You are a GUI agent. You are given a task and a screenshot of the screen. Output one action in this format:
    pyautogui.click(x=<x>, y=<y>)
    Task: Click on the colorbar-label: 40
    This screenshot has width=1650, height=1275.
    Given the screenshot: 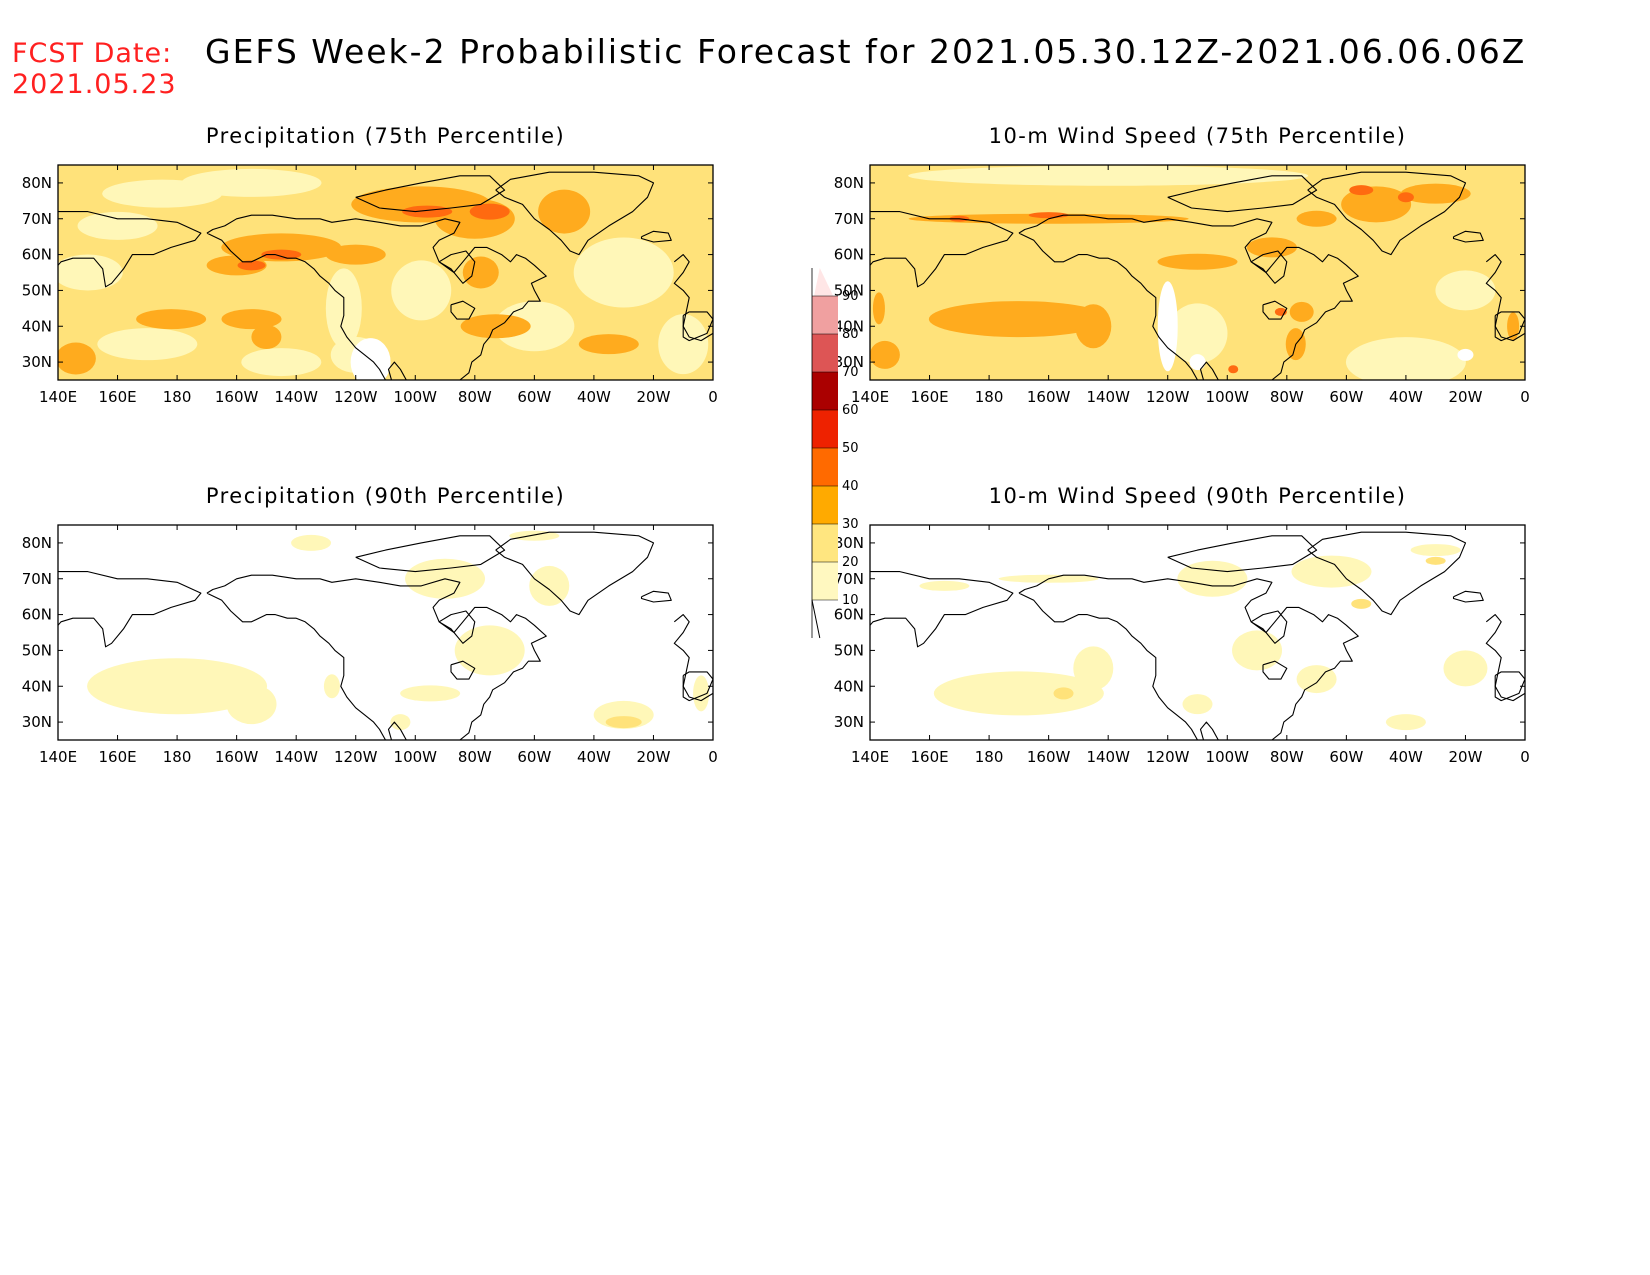 What is the action you would take?
    pyautogui.click(x=850, y=486)
    